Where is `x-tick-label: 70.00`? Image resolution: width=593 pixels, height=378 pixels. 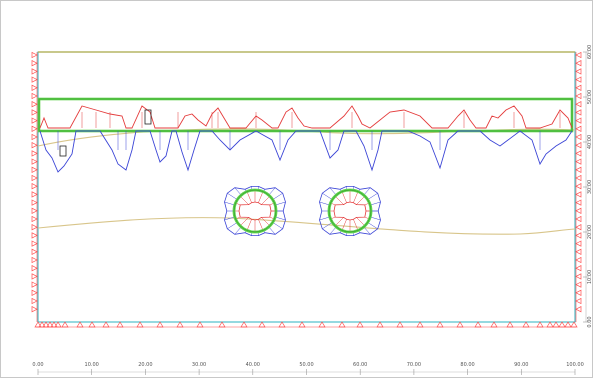 x-tick-label: 70.00 is located at coordinates (414, 365).